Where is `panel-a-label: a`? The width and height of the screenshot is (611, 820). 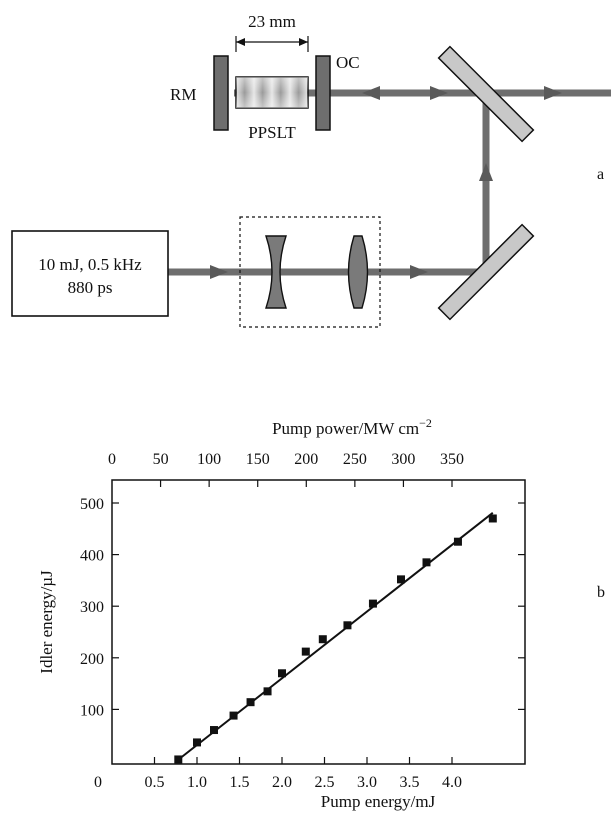 panel-a-label: a is located at coordinates (600, 174).